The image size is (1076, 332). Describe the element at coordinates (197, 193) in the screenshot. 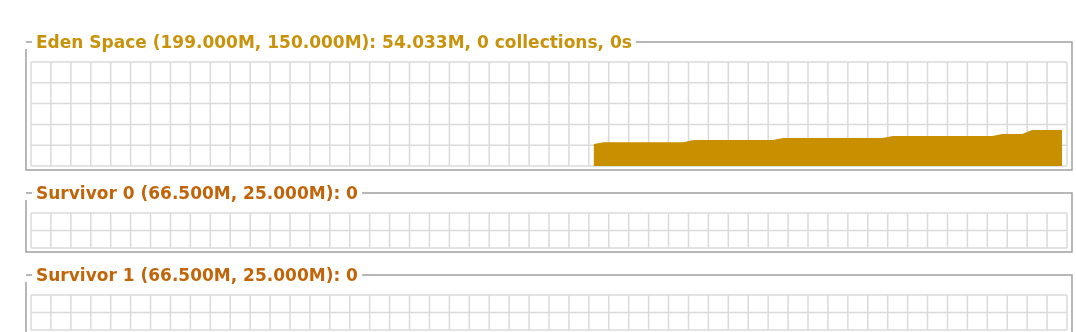

I see `text: Survivor 0 (66.500M, 25.000M): 0` at that location.